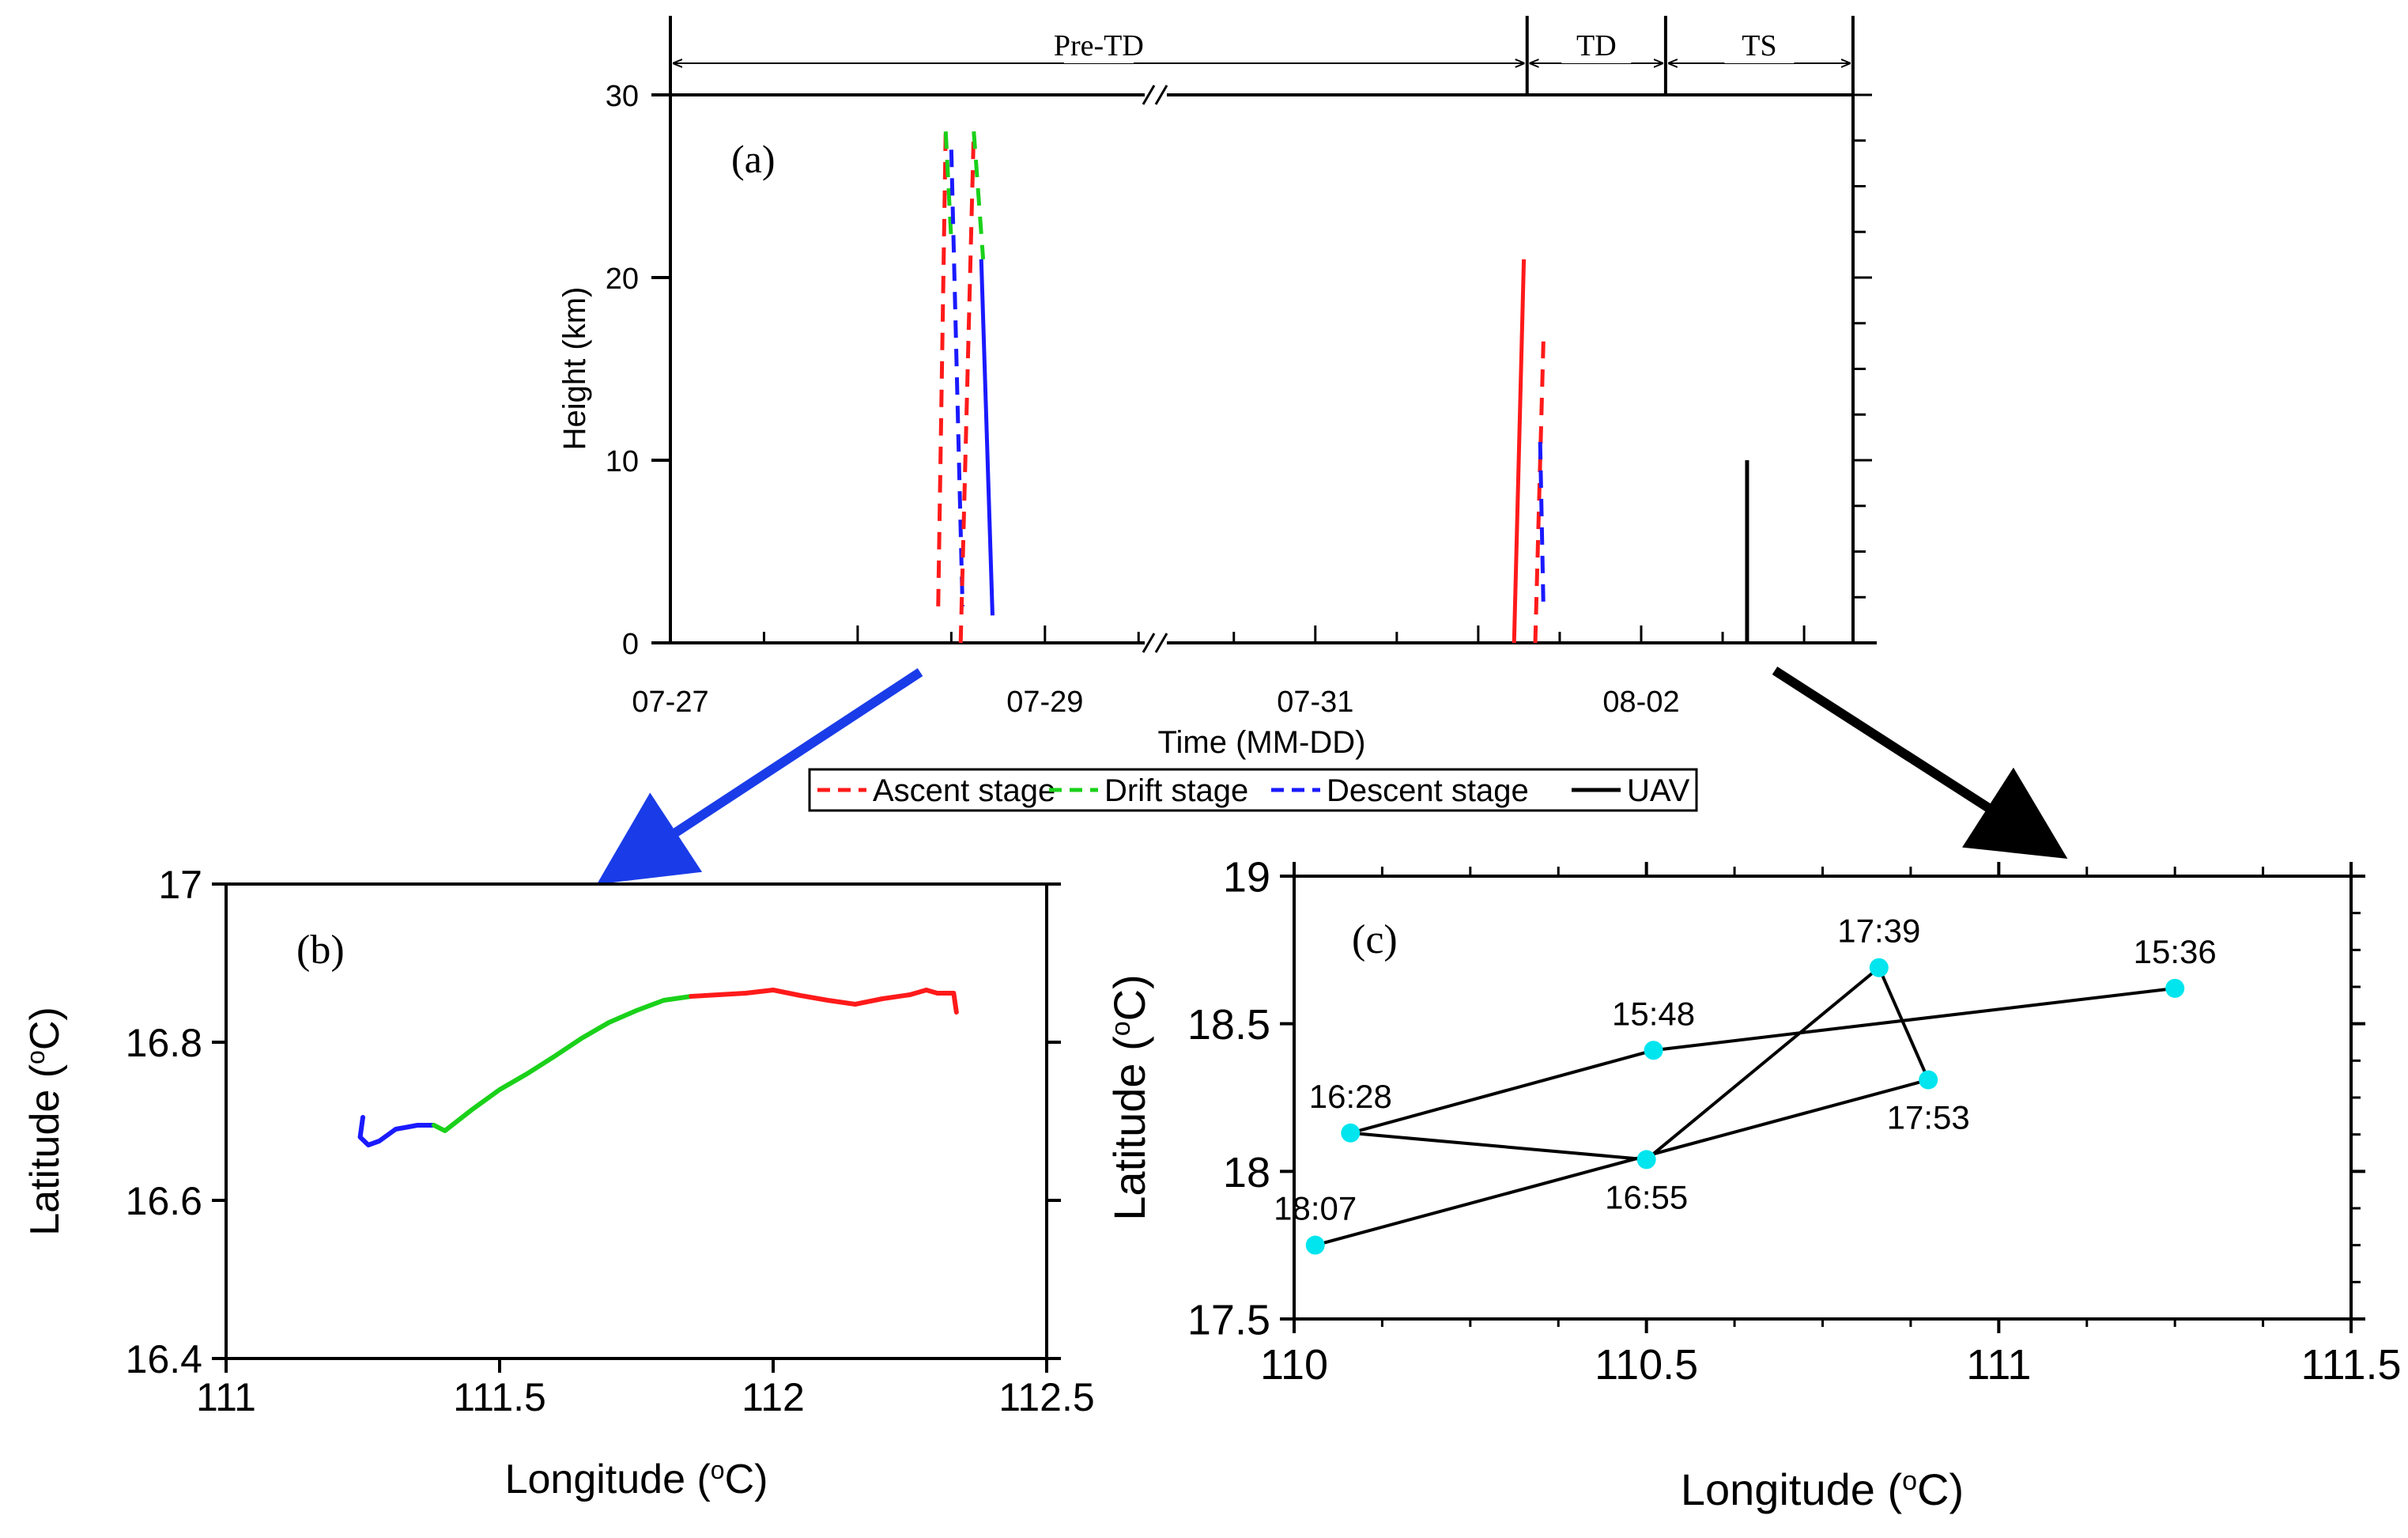 The height and width of the screenshot is (1538, 2408). Describe the element at coordinates (1315, 1208) in the screenshot. I see `c-waypoint-time: 18:07` at that location.